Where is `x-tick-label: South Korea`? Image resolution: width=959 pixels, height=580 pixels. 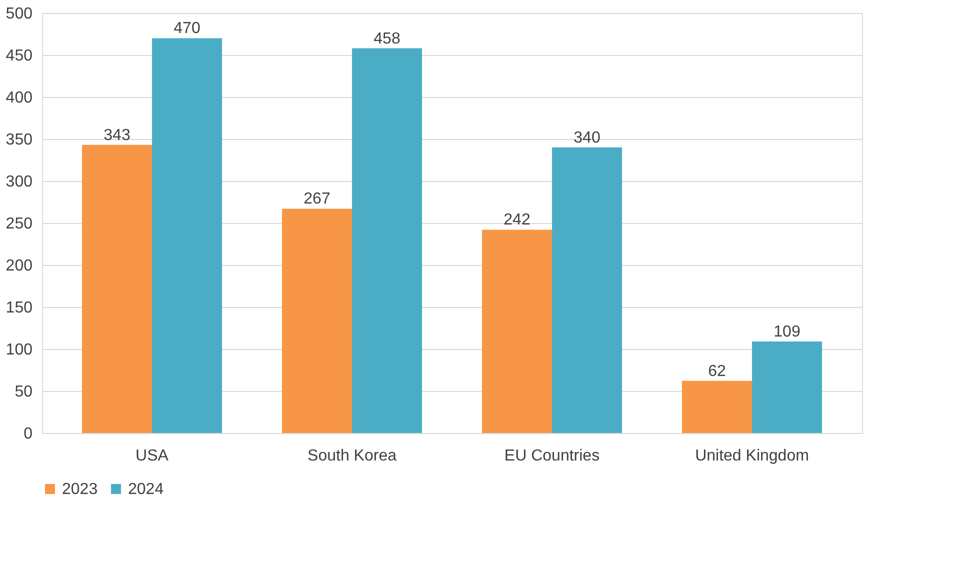
x-tick-label: South Korea is located at coordinates (352, 456).